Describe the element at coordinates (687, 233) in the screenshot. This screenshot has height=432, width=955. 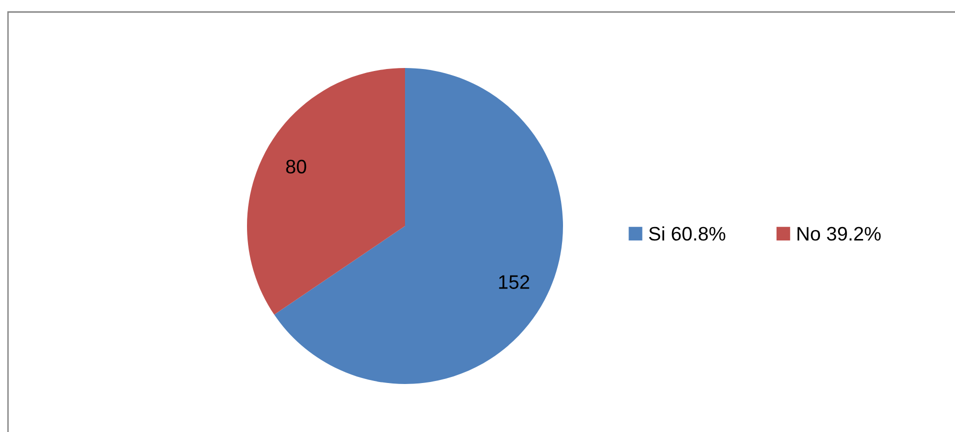
I see `legend-label: Si 60.8%` at that location.